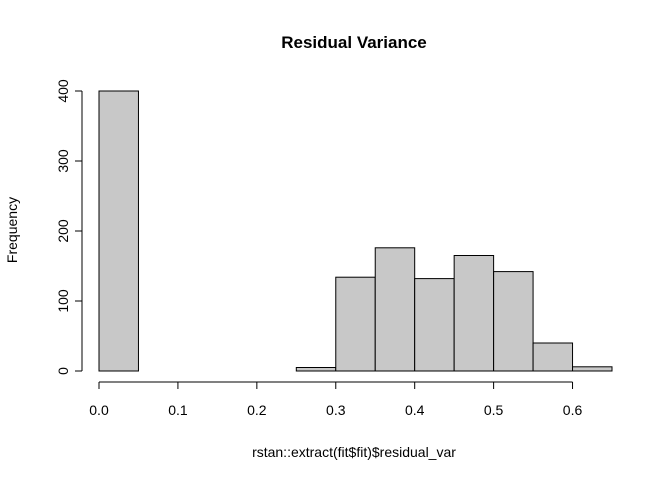  I want to click on x-tick-label: 0.1, so click(178, 410).